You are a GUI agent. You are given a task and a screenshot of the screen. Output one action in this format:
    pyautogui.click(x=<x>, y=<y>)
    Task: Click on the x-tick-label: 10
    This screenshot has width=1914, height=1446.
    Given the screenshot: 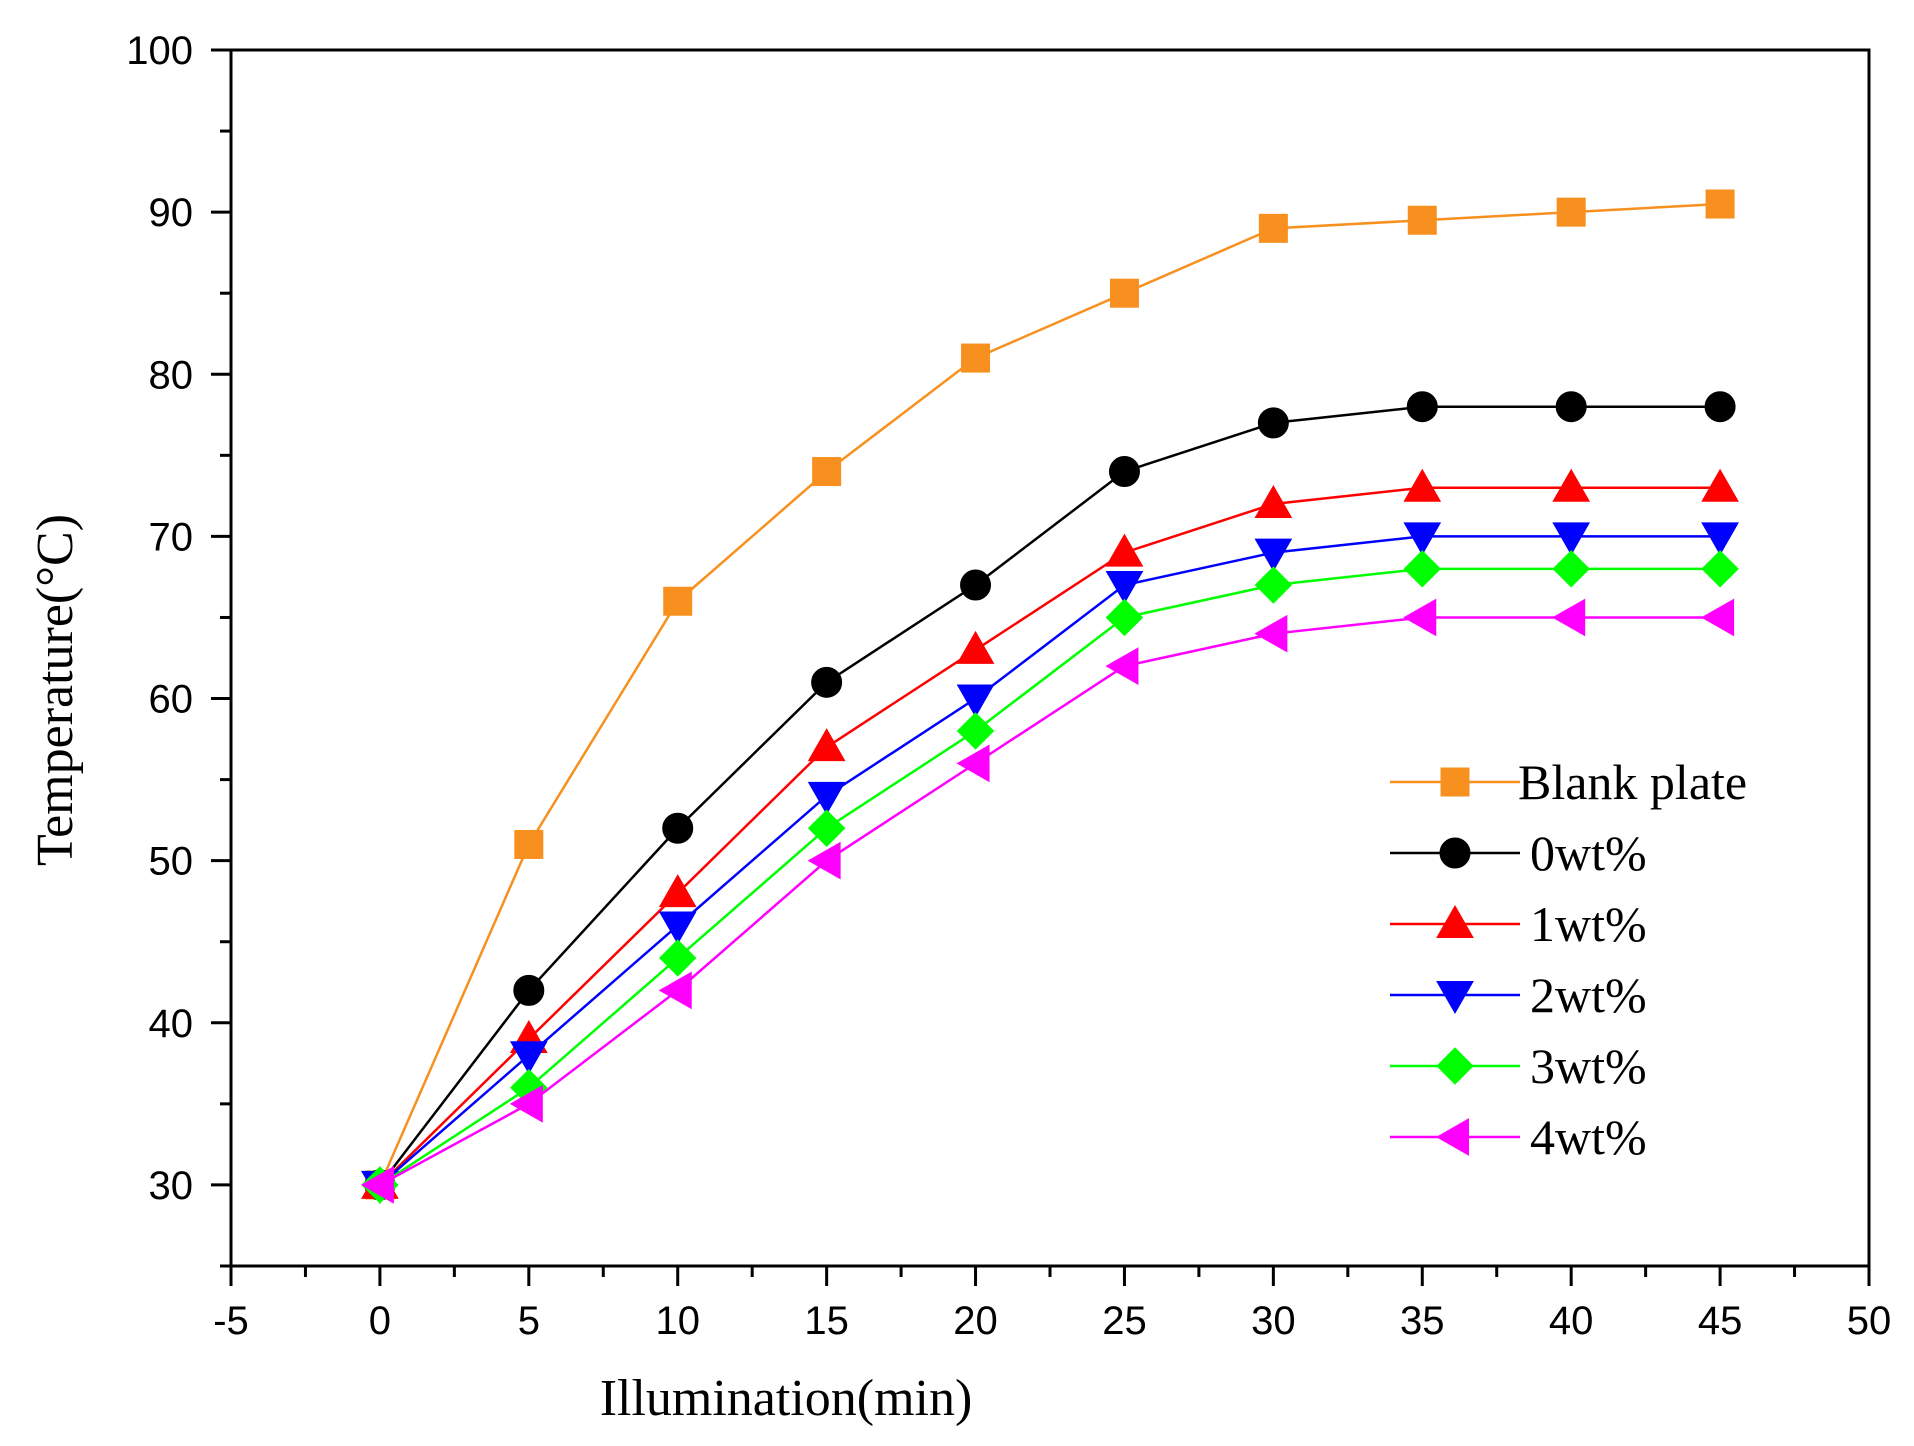 What is the action you would take?
    pyautogui.click(x=677, y=1321)
    